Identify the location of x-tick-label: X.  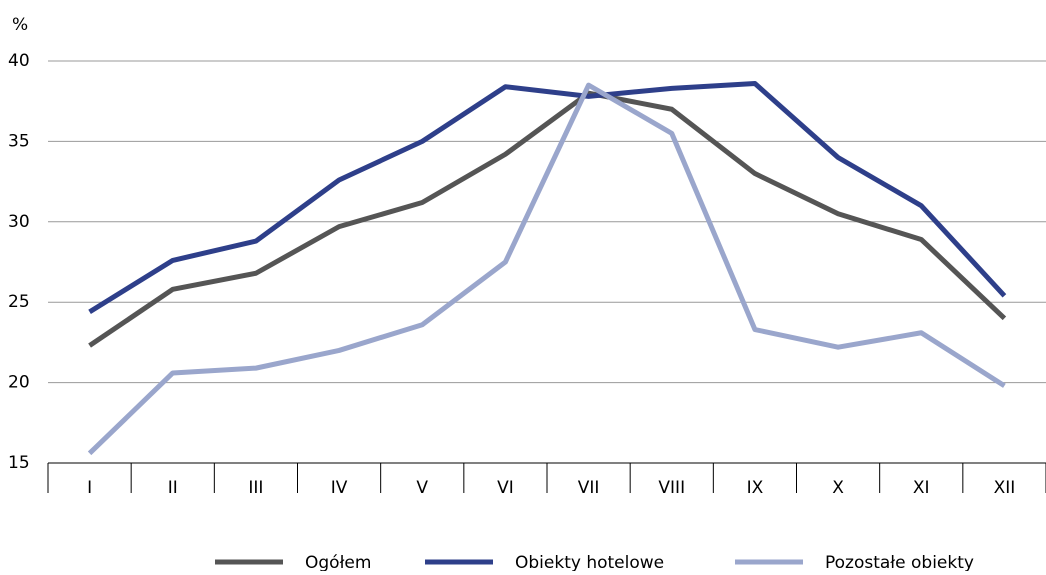
(838, 488).